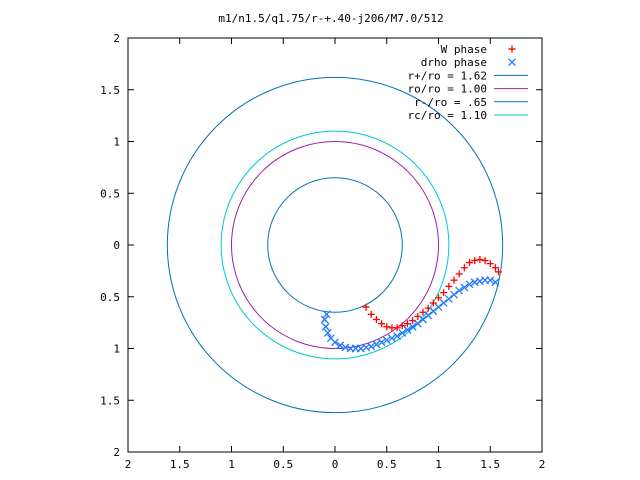  I want to click on y-tick-label-8: 2, so click(116, 452).